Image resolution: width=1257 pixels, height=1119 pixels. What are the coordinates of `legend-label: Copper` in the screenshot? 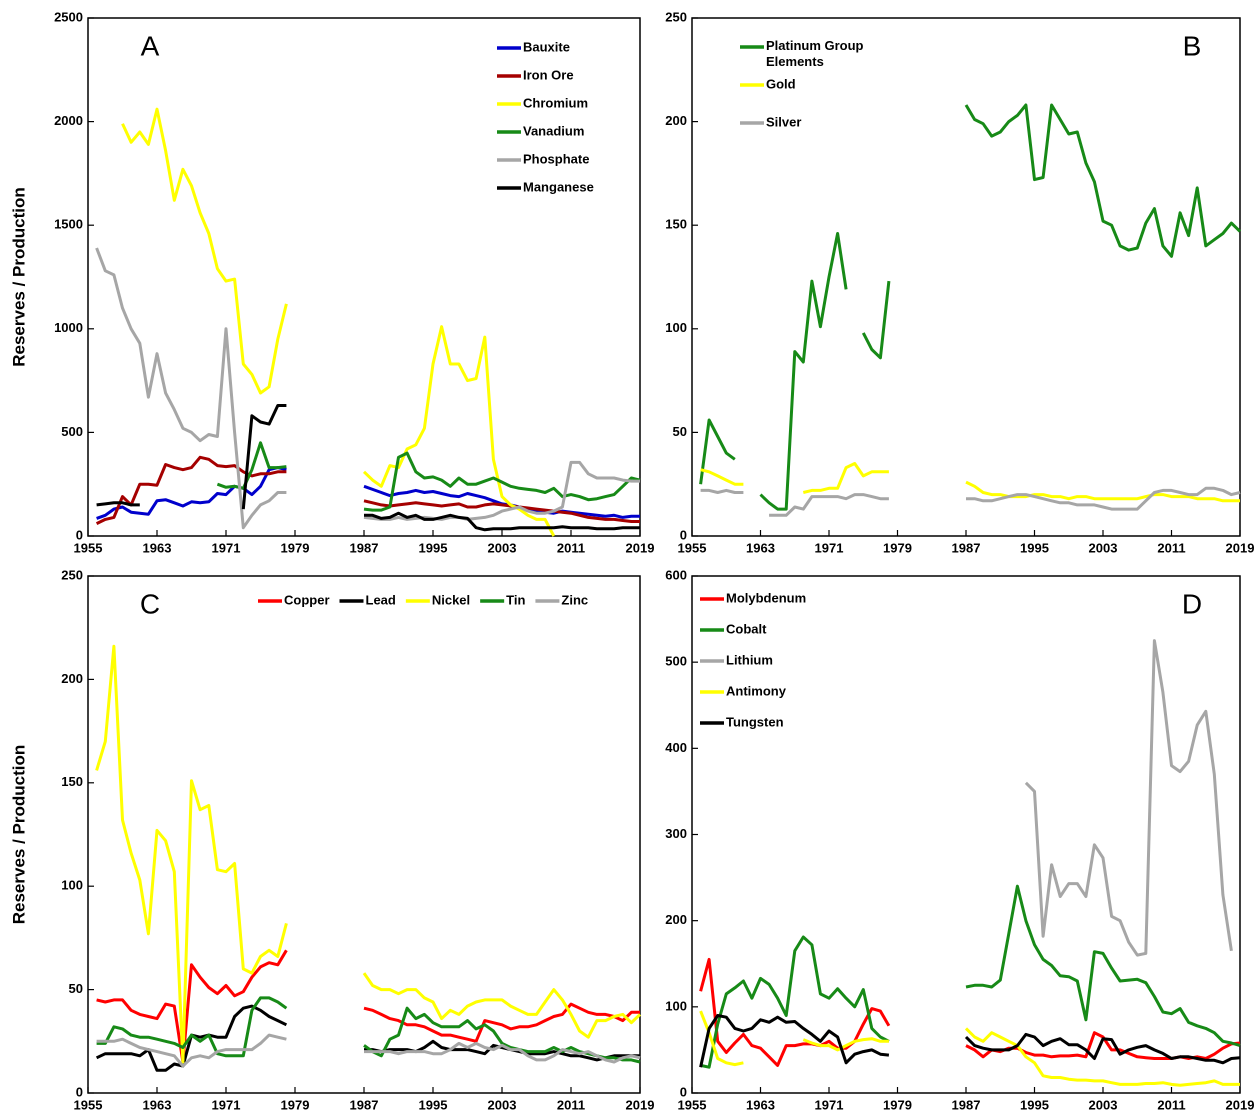 It's located at (307, 599).